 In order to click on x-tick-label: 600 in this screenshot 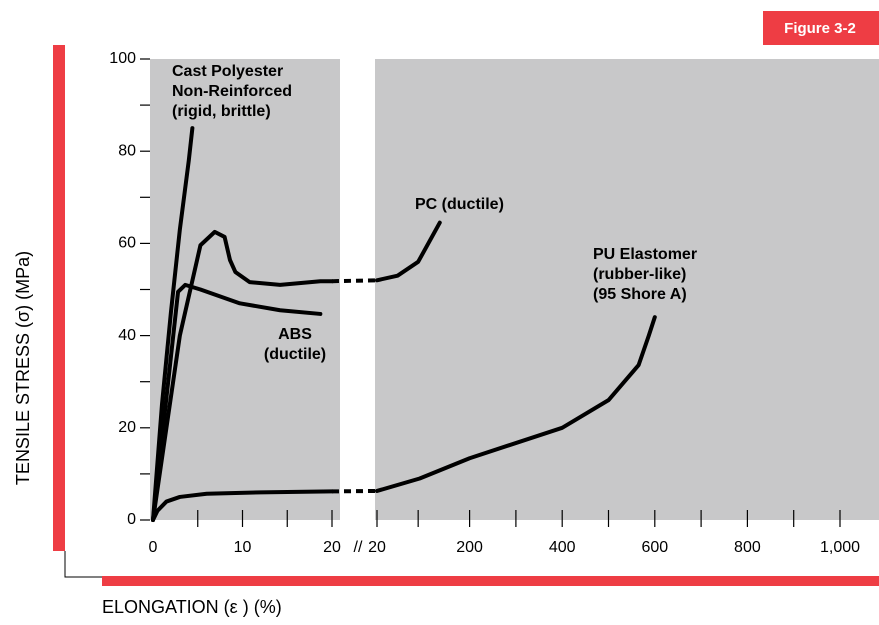, I will do `click(654, 547)`.